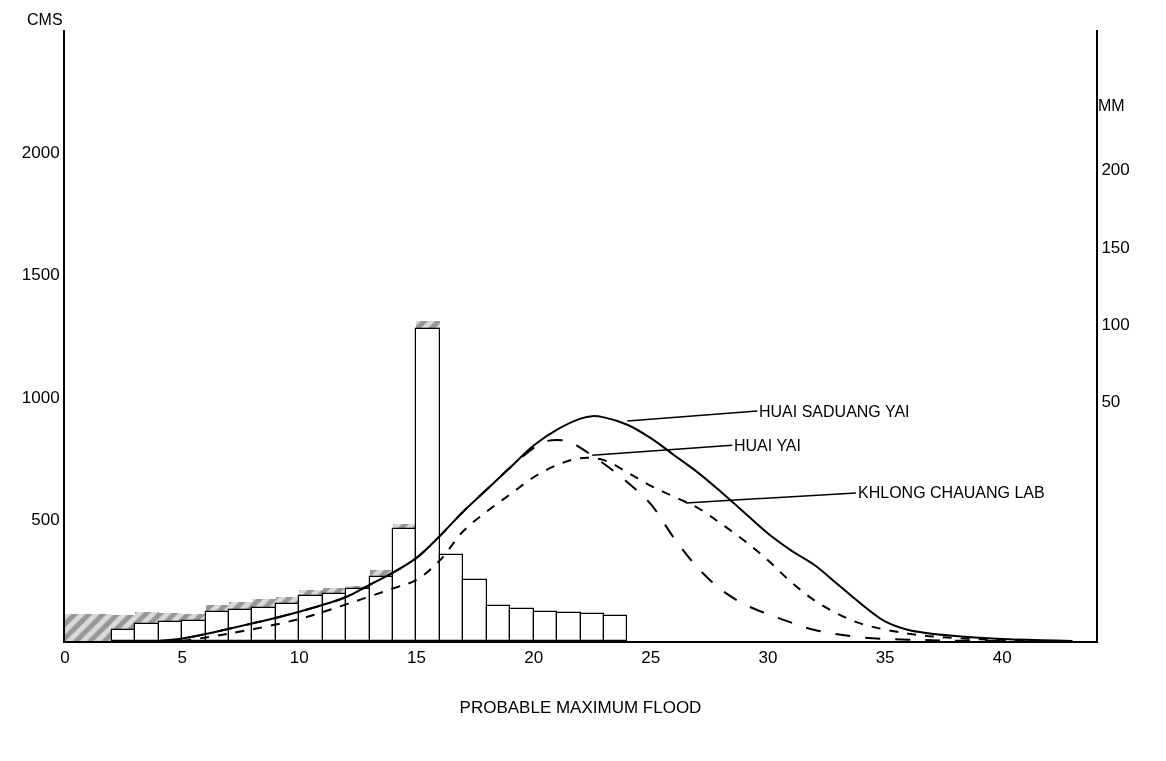  Describe the element at coordinates (45, 519) in the screenshot. I see `y-tick-label: 500` at that location.